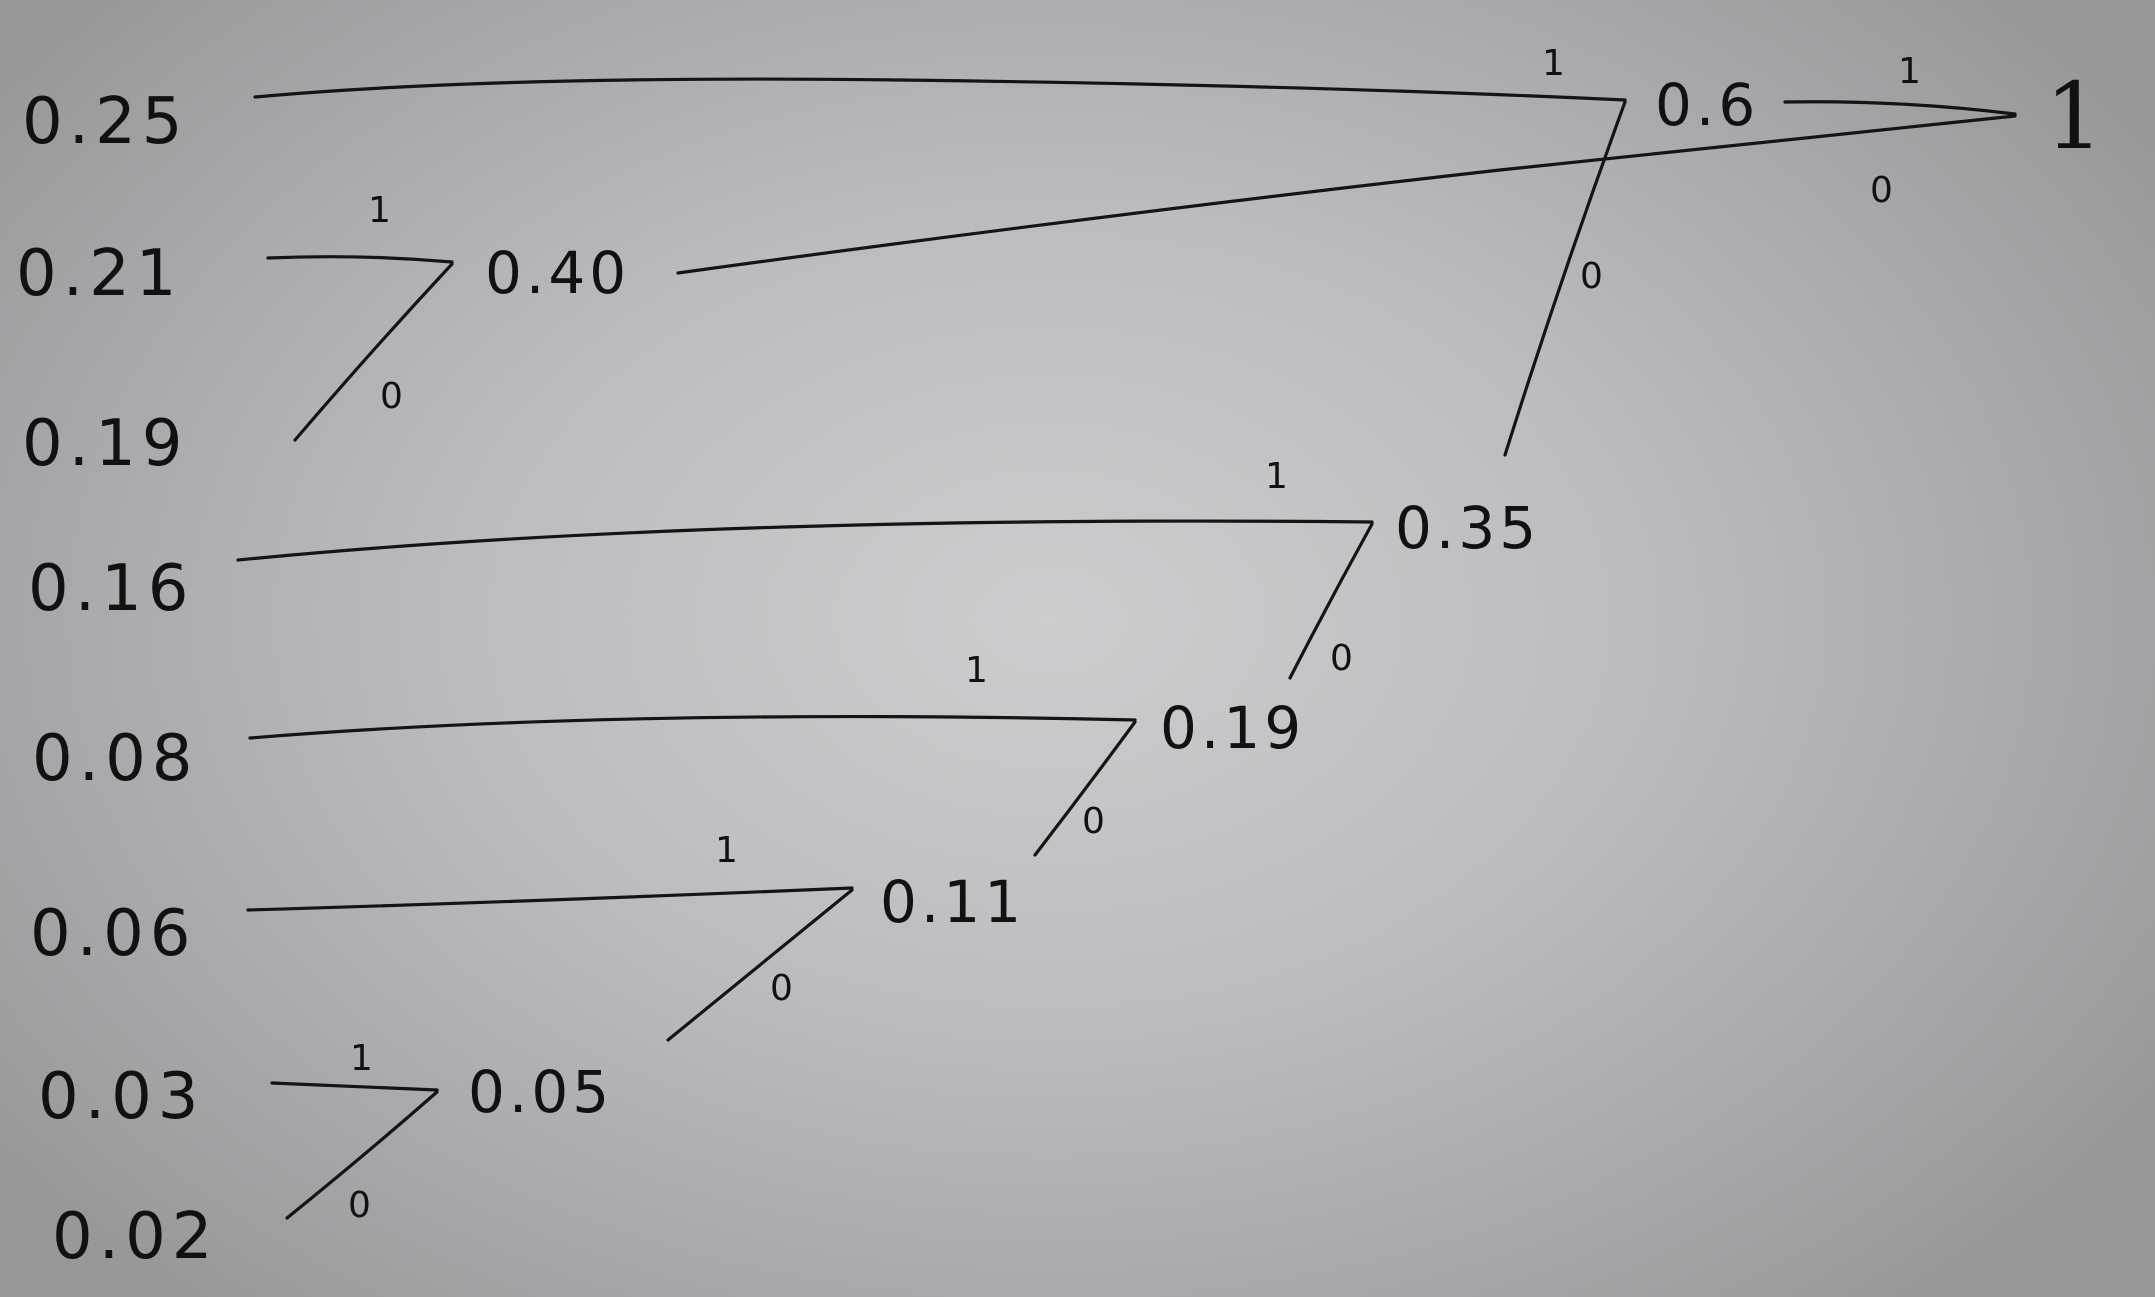 The height and width of the screenshot is (1297, 2155). What do you see at coordinates (113, 934) in the screenshot?
I see `leaf-label-0.06: 0.06` at bounding box center [113, 934].